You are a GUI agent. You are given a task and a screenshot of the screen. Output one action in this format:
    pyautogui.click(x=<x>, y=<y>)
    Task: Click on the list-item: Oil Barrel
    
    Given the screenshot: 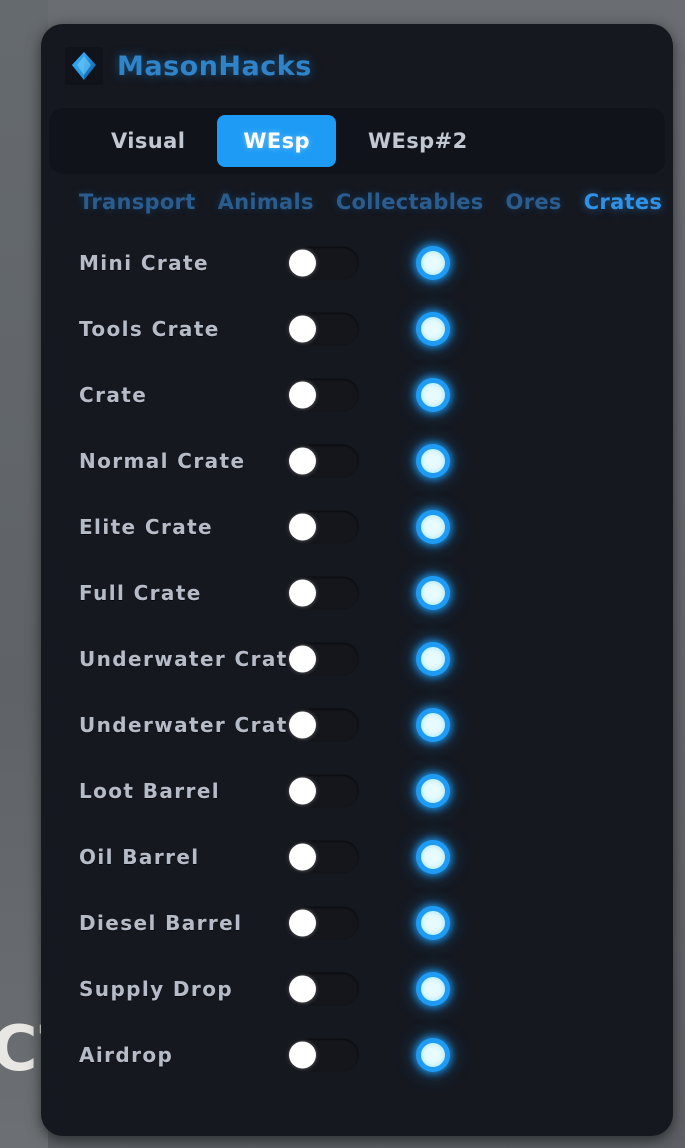 What is the action you would take?
    pyautogui.click(x=357, y=857)
    